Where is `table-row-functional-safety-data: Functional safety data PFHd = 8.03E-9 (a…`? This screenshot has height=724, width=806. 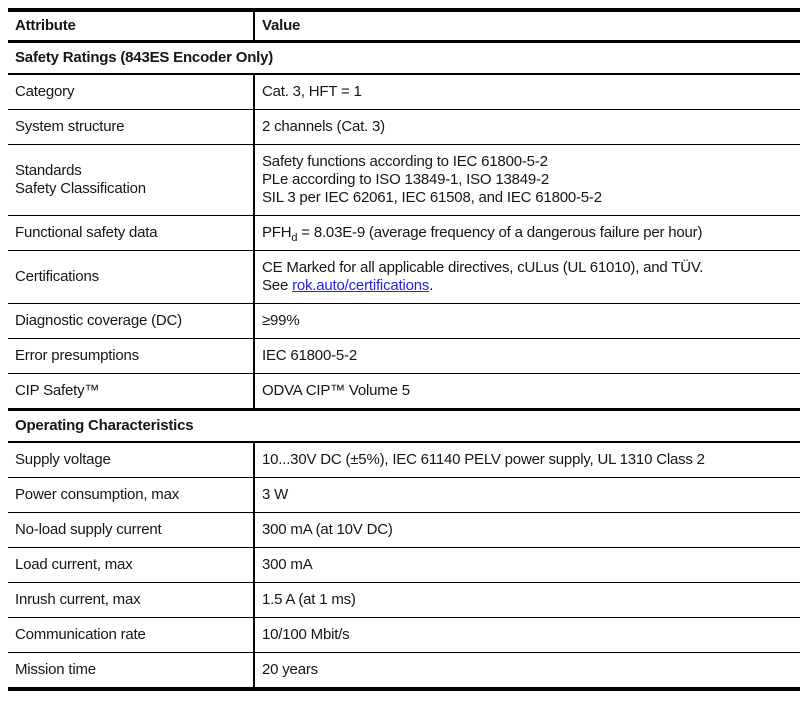 table-row-functional-safety-data: Functional safety data PFHd = 8.03E-9 (a… is located at coordinates (404, 233).